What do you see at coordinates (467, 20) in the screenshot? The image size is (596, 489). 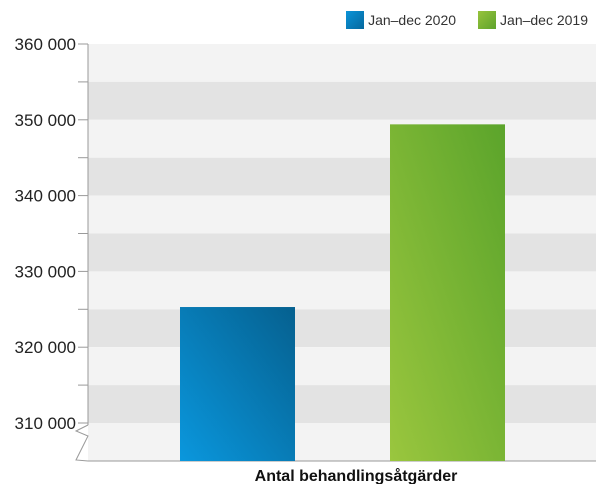 I see `legend: Jan–dec 2020 Jan–dec 2019` at bounding box center [467, 20].